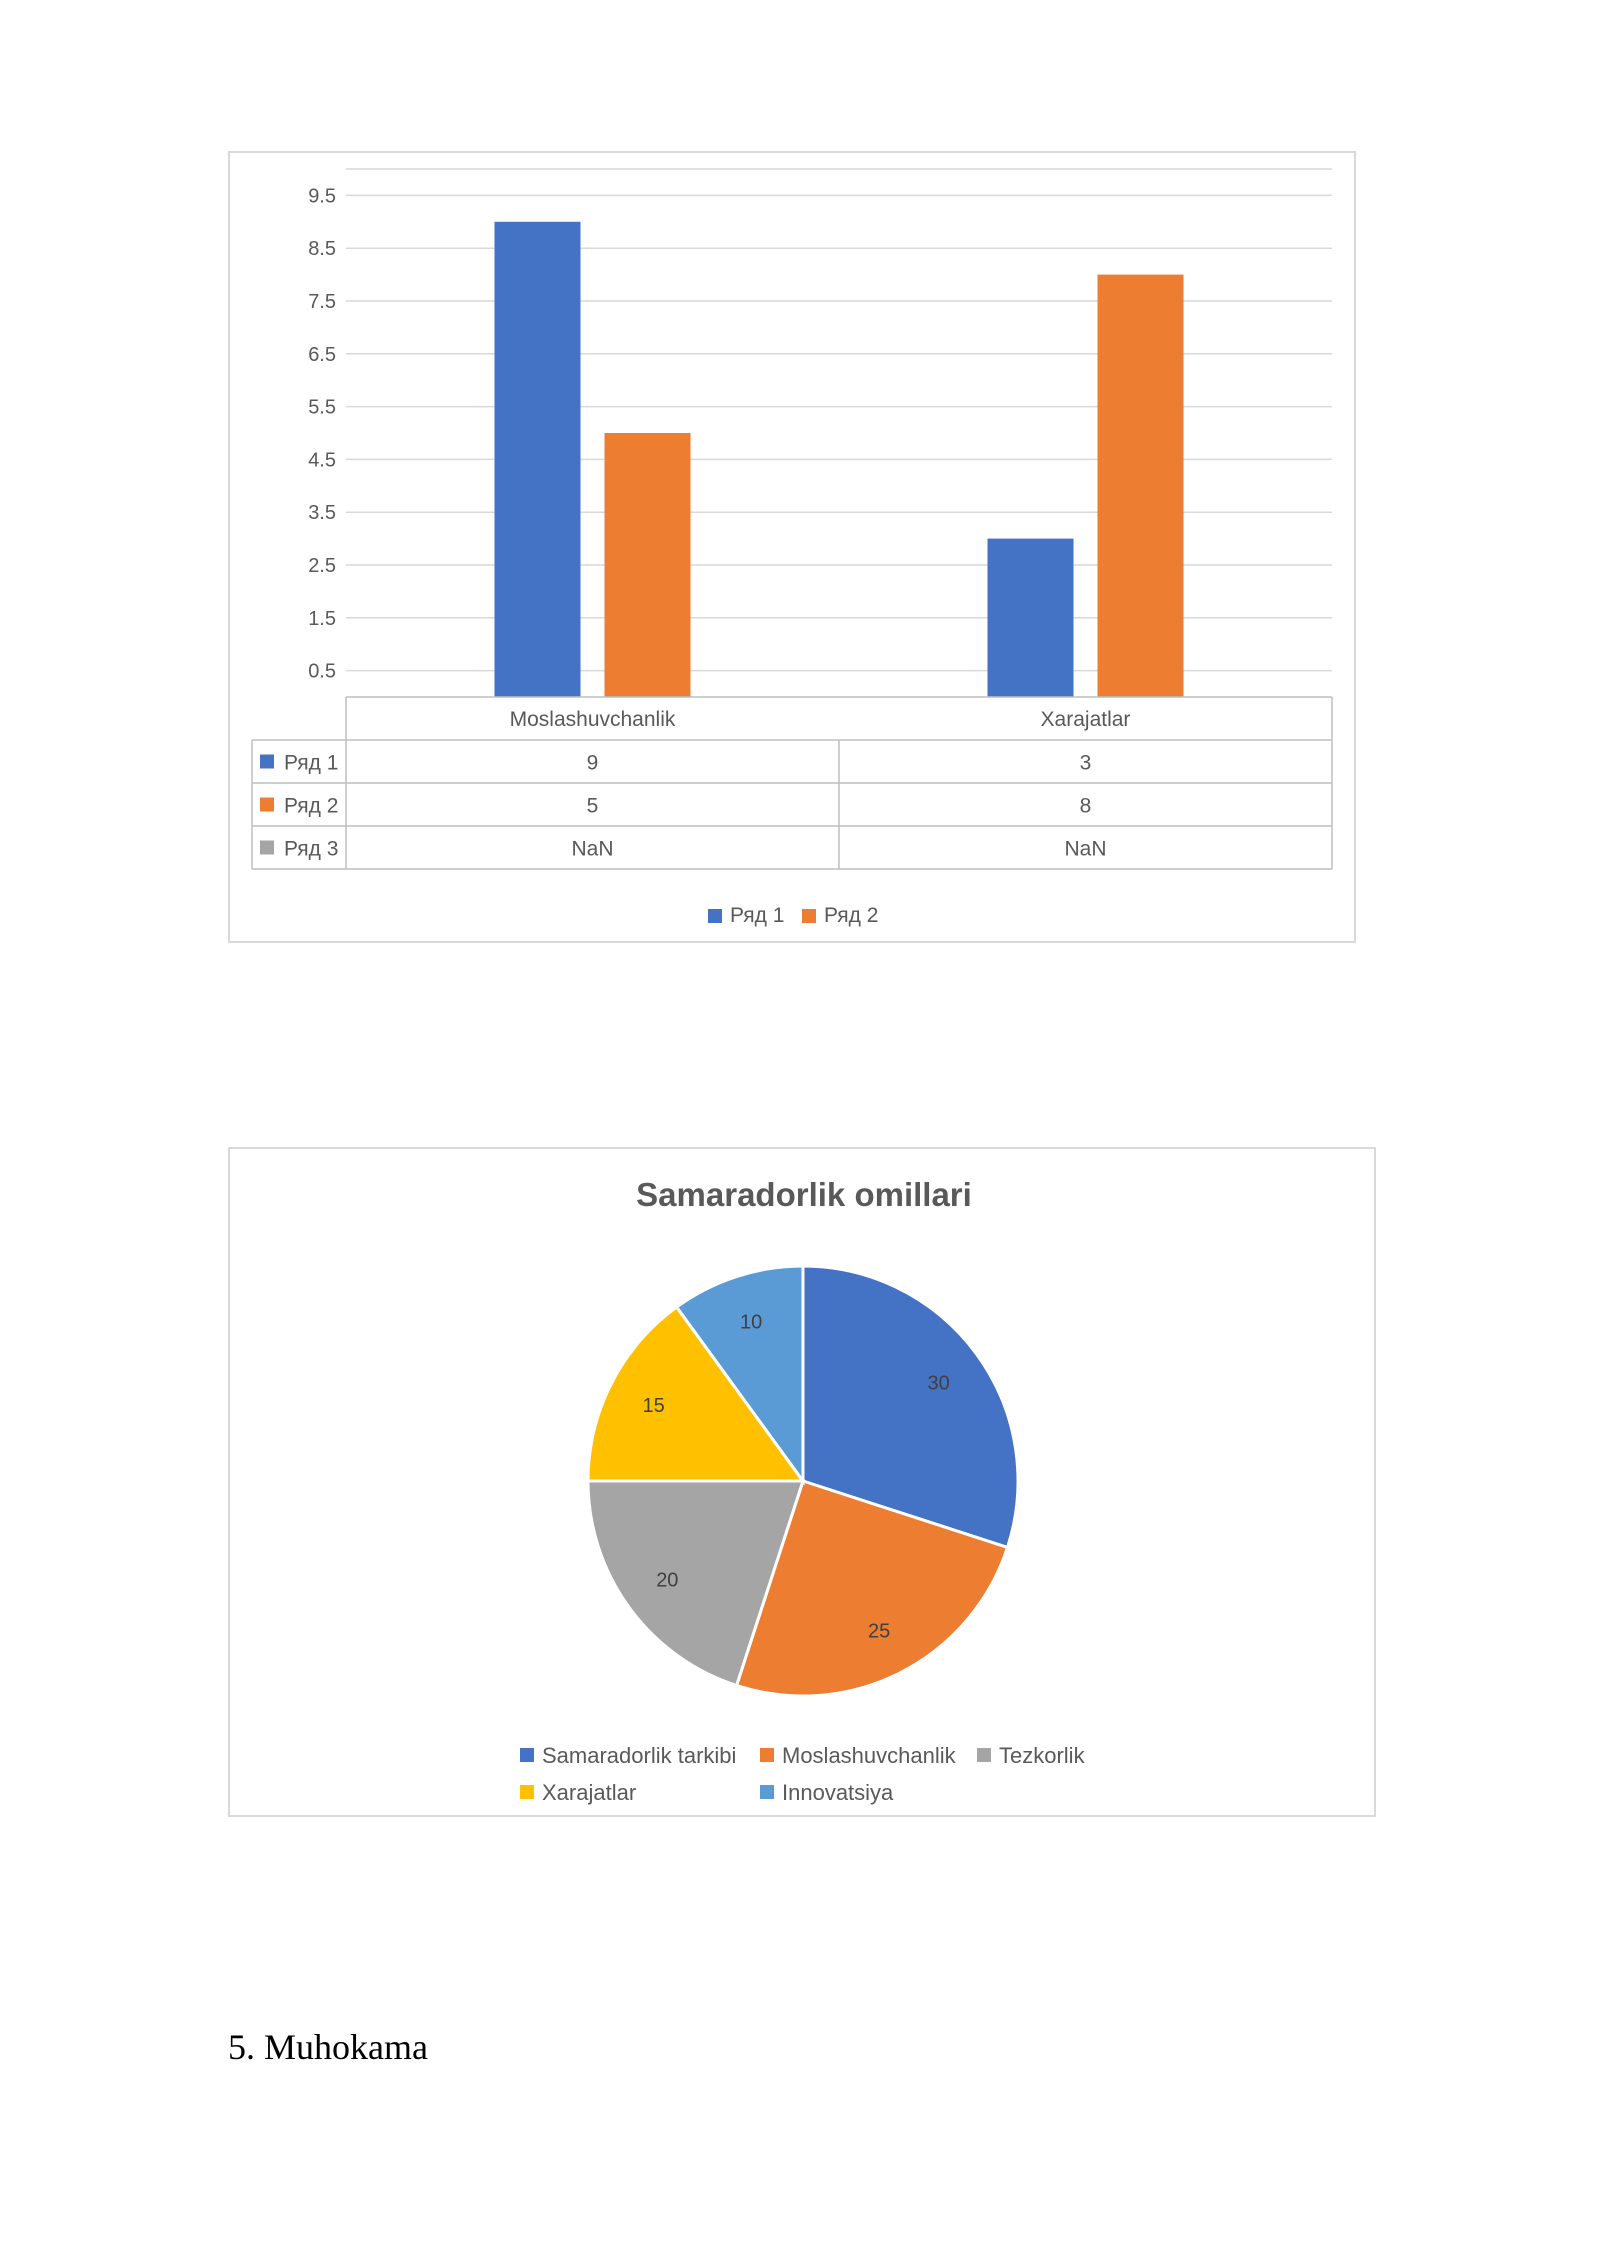 This screenshot has width=1600, height=2262. Describe the element at coordinates (311, 849) in the screenshot. I see `series-label: Ряд 3` at that location.